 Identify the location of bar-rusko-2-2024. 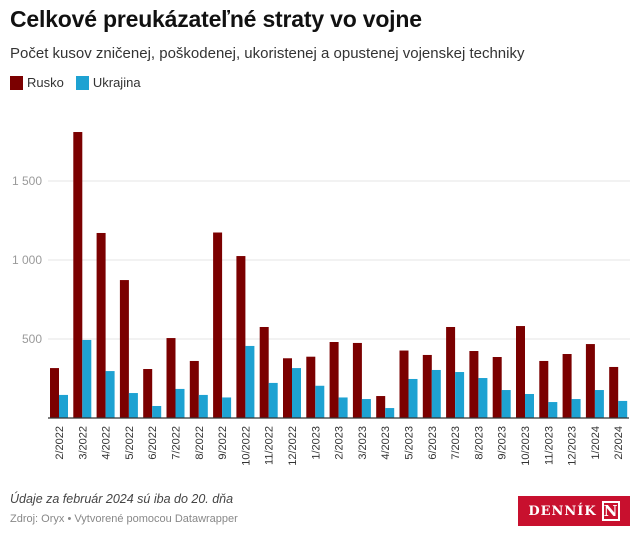
(614, 392).